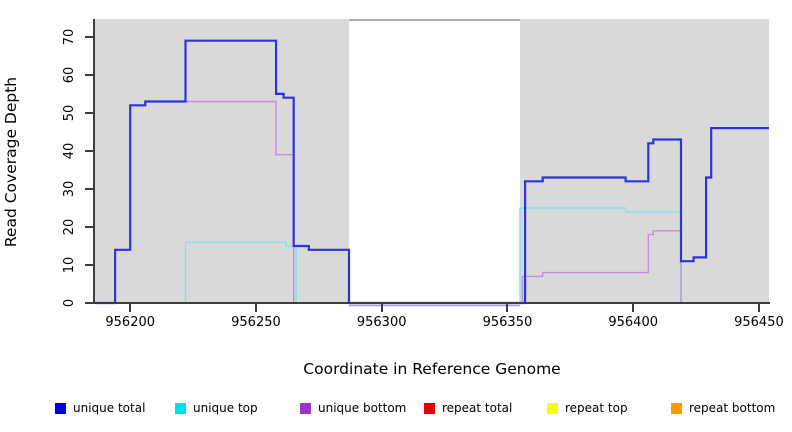  Describe the element at coordinates (69, 37) in the screenshot. I see `y-tick-label: 70` at that location.